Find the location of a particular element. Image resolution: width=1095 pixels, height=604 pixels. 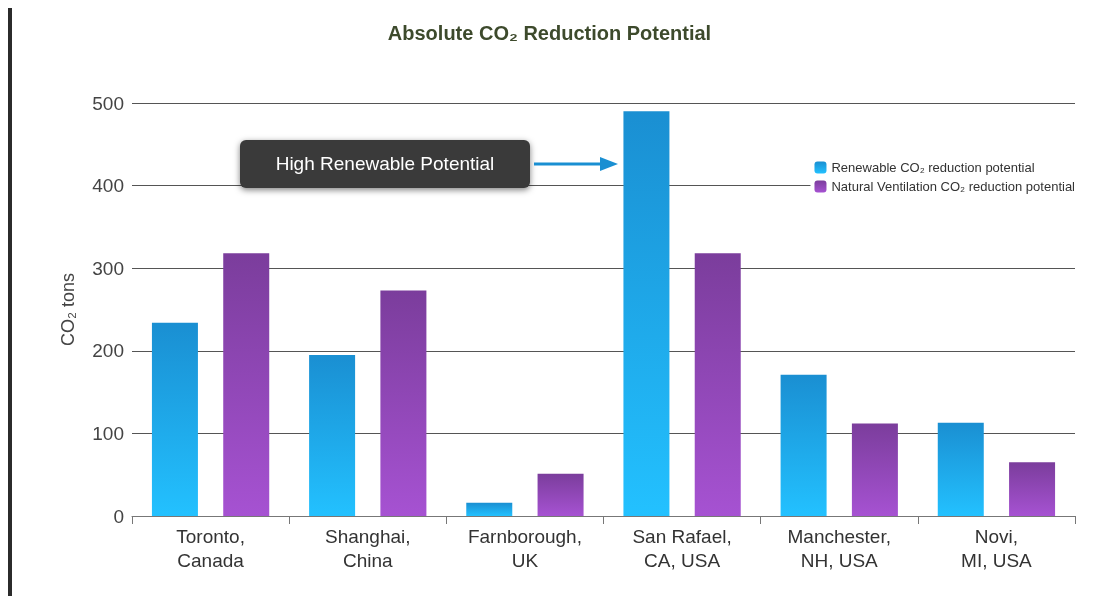

x-tick-label: Farnborough, UK is located at coordinates (524, 548).